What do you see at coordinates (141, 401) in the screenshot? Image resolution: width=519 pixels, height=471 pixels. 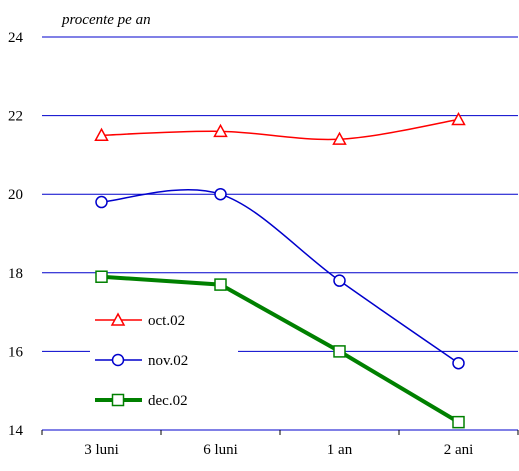 I see `legend-entry: dec.02` at bounding box center [141, 401].